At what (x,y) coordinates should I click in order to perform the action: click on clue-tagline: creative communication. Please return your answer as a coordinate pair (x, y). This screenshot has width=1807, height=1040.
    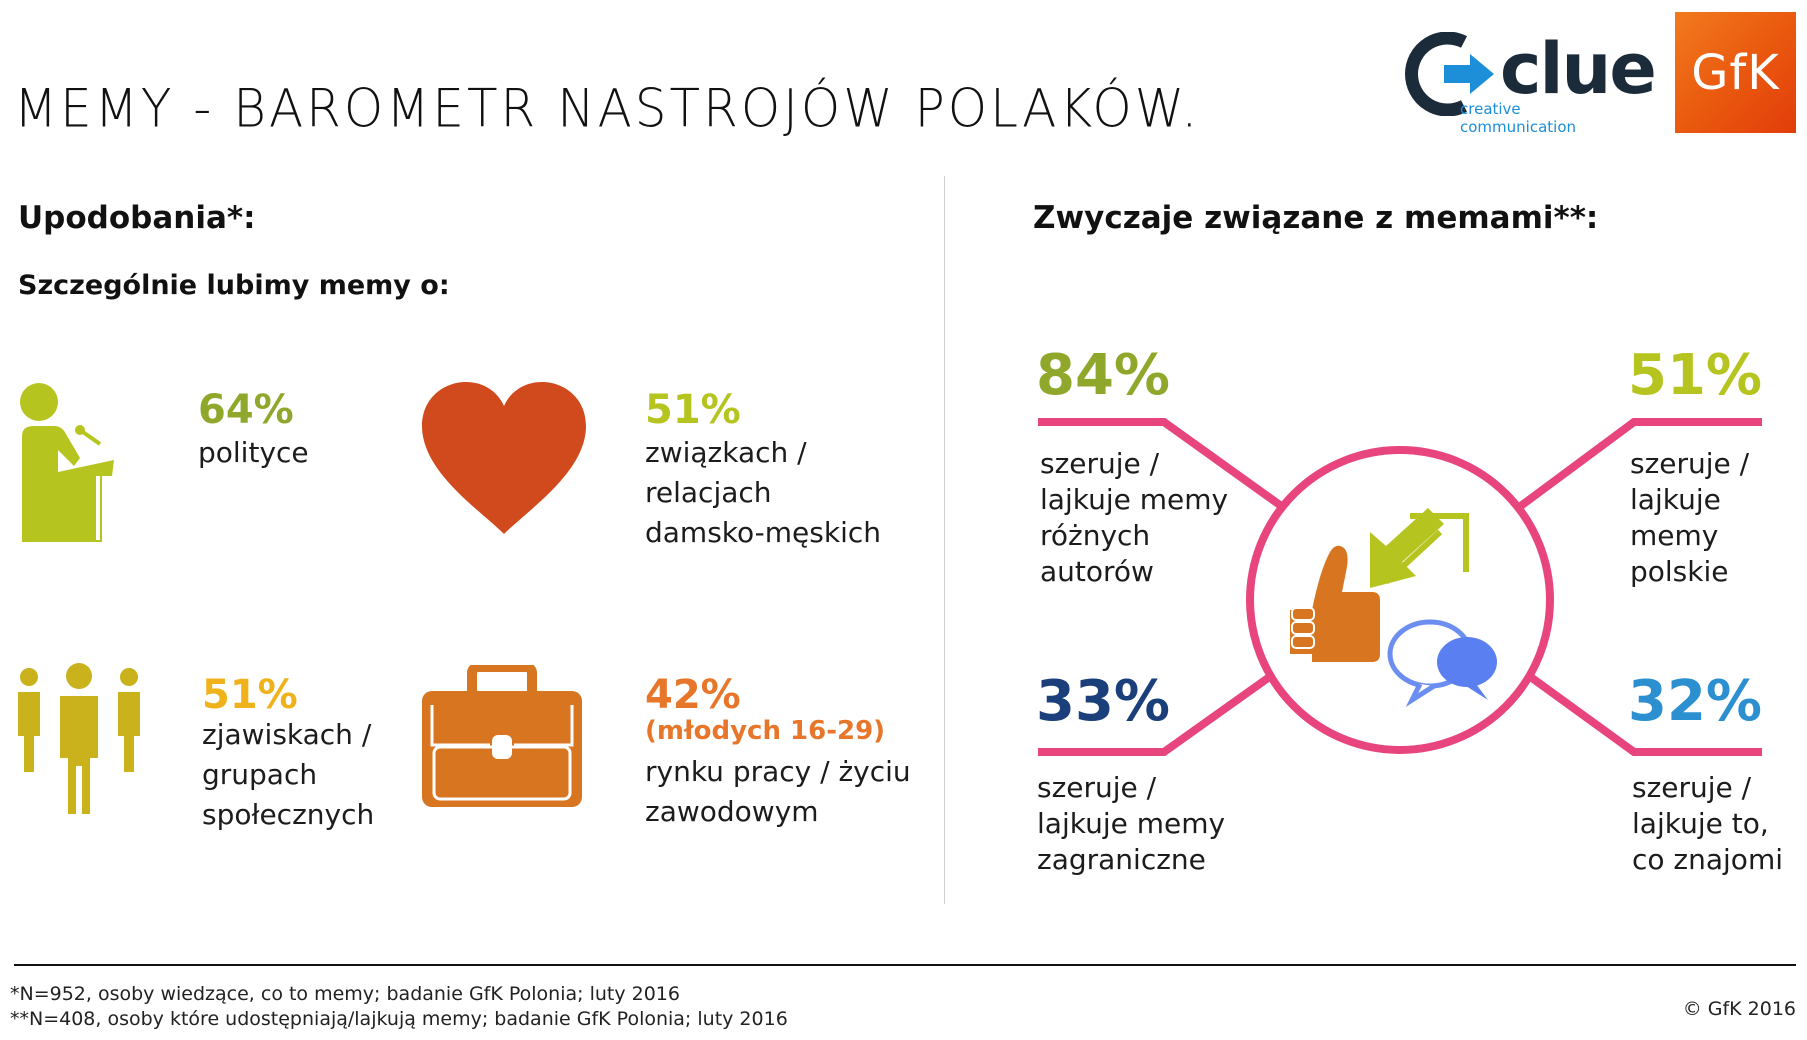
    Looking at the image, I should click on (1518, 118).